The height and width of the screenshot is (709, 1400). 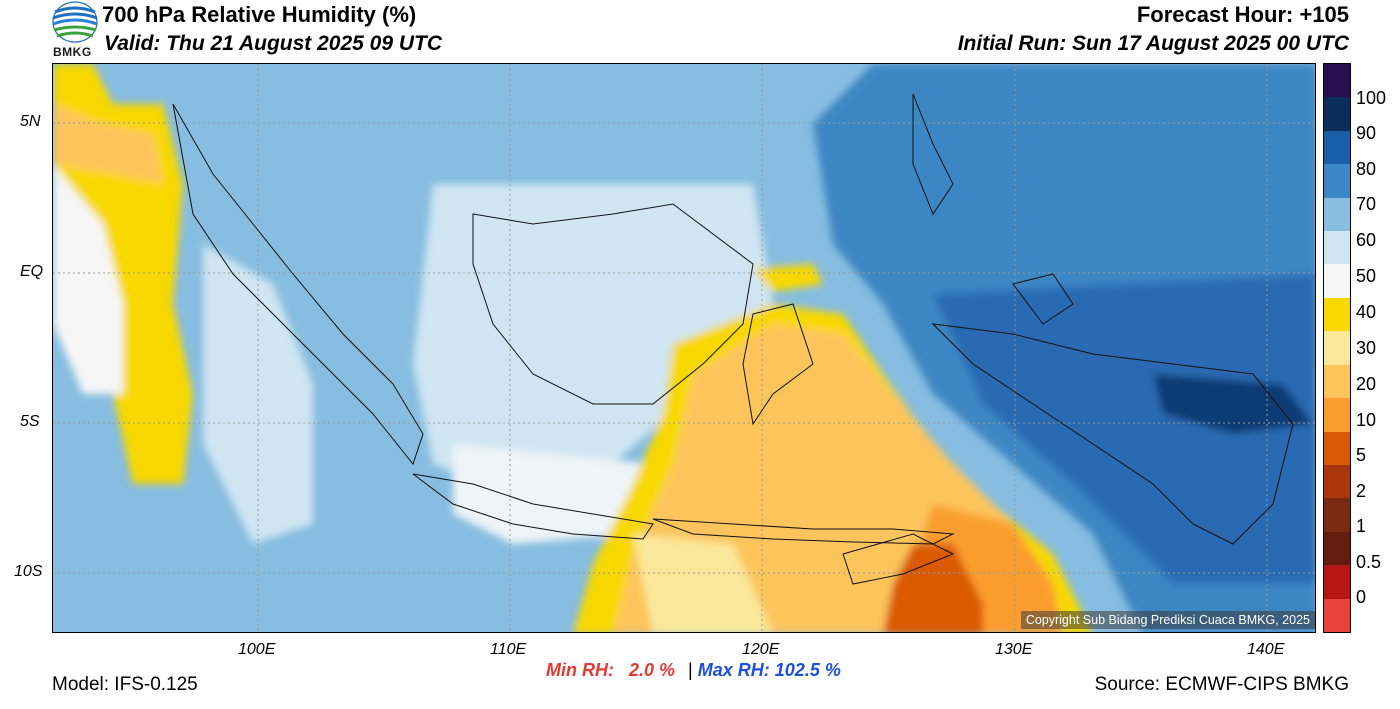 I want to click on colorbar, so click(x=1337, y=348).